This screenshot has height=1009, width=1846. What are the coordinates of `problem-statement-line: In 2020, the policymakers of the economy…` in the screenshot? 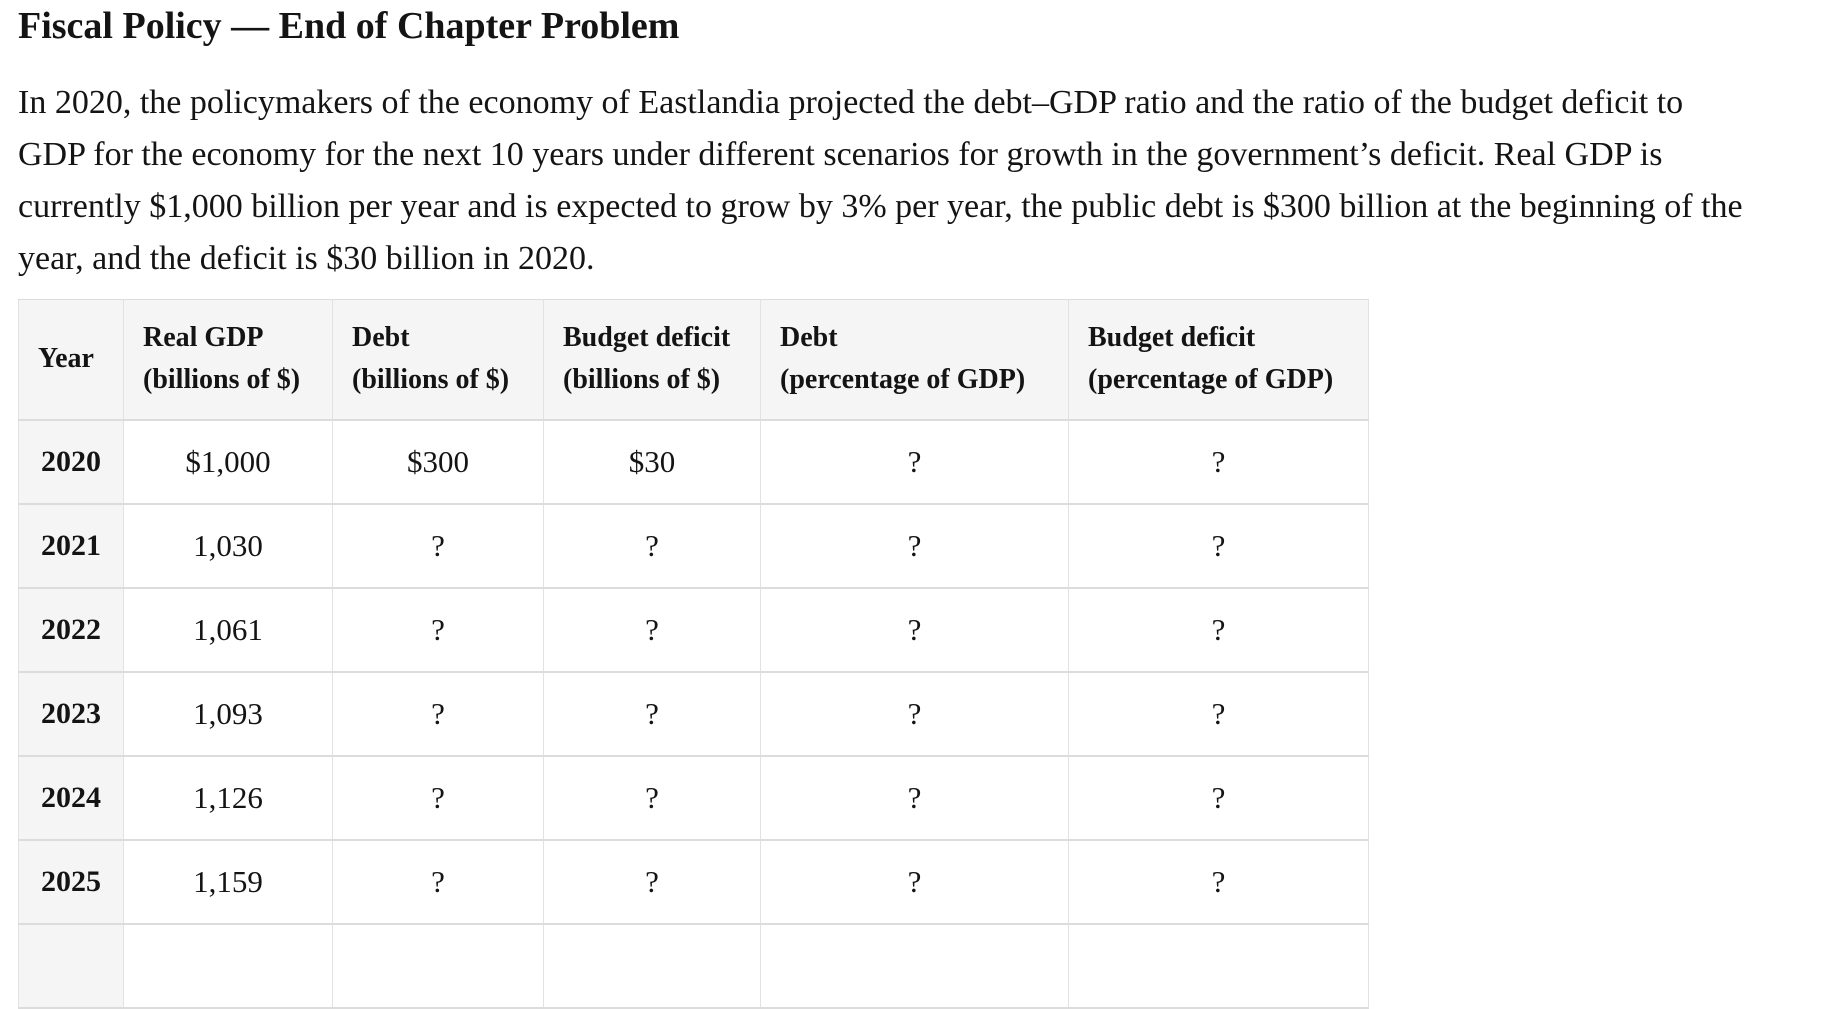 It's located at (851, 102).